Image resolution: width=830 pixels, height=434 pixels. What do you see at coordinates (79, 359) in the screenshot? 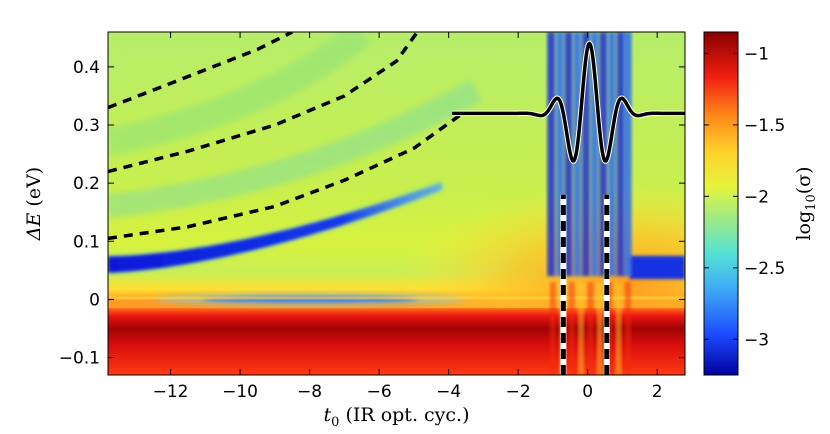
I see `y-tick-label: −0.1` at bounding box center [79, 359].